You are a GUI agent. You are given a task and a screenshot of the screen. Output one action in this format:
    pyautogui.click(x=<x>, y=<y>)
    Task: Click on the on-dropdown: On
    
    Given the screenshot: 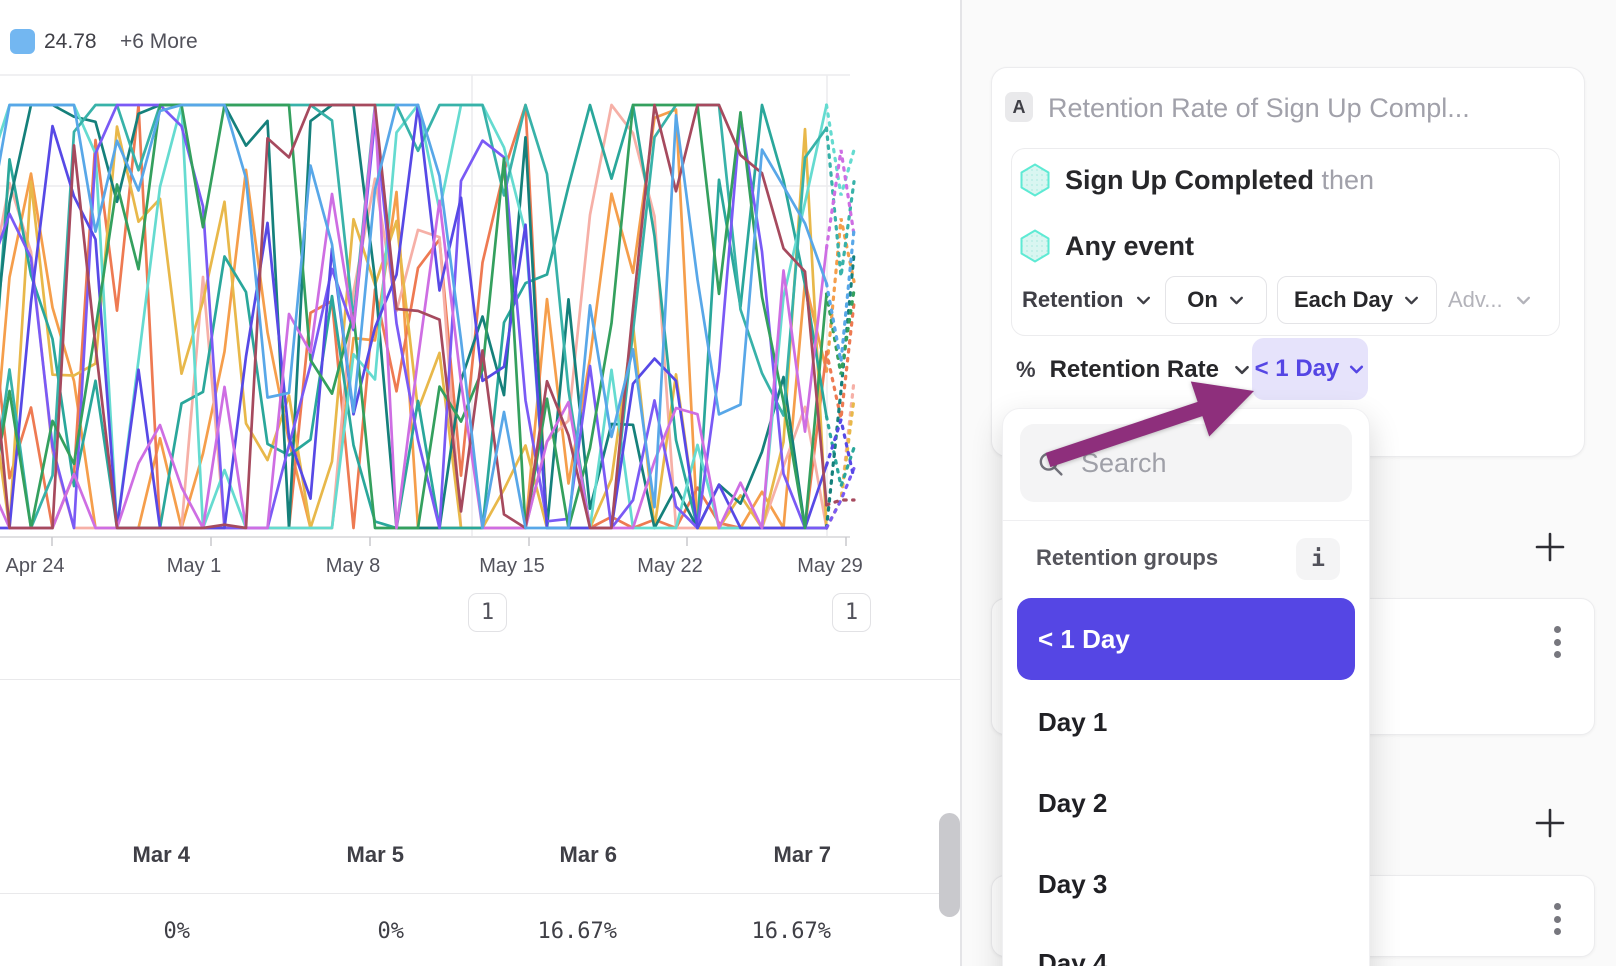 What is the action you would take?
    pyautogui.click(x=1216, y=300)
    